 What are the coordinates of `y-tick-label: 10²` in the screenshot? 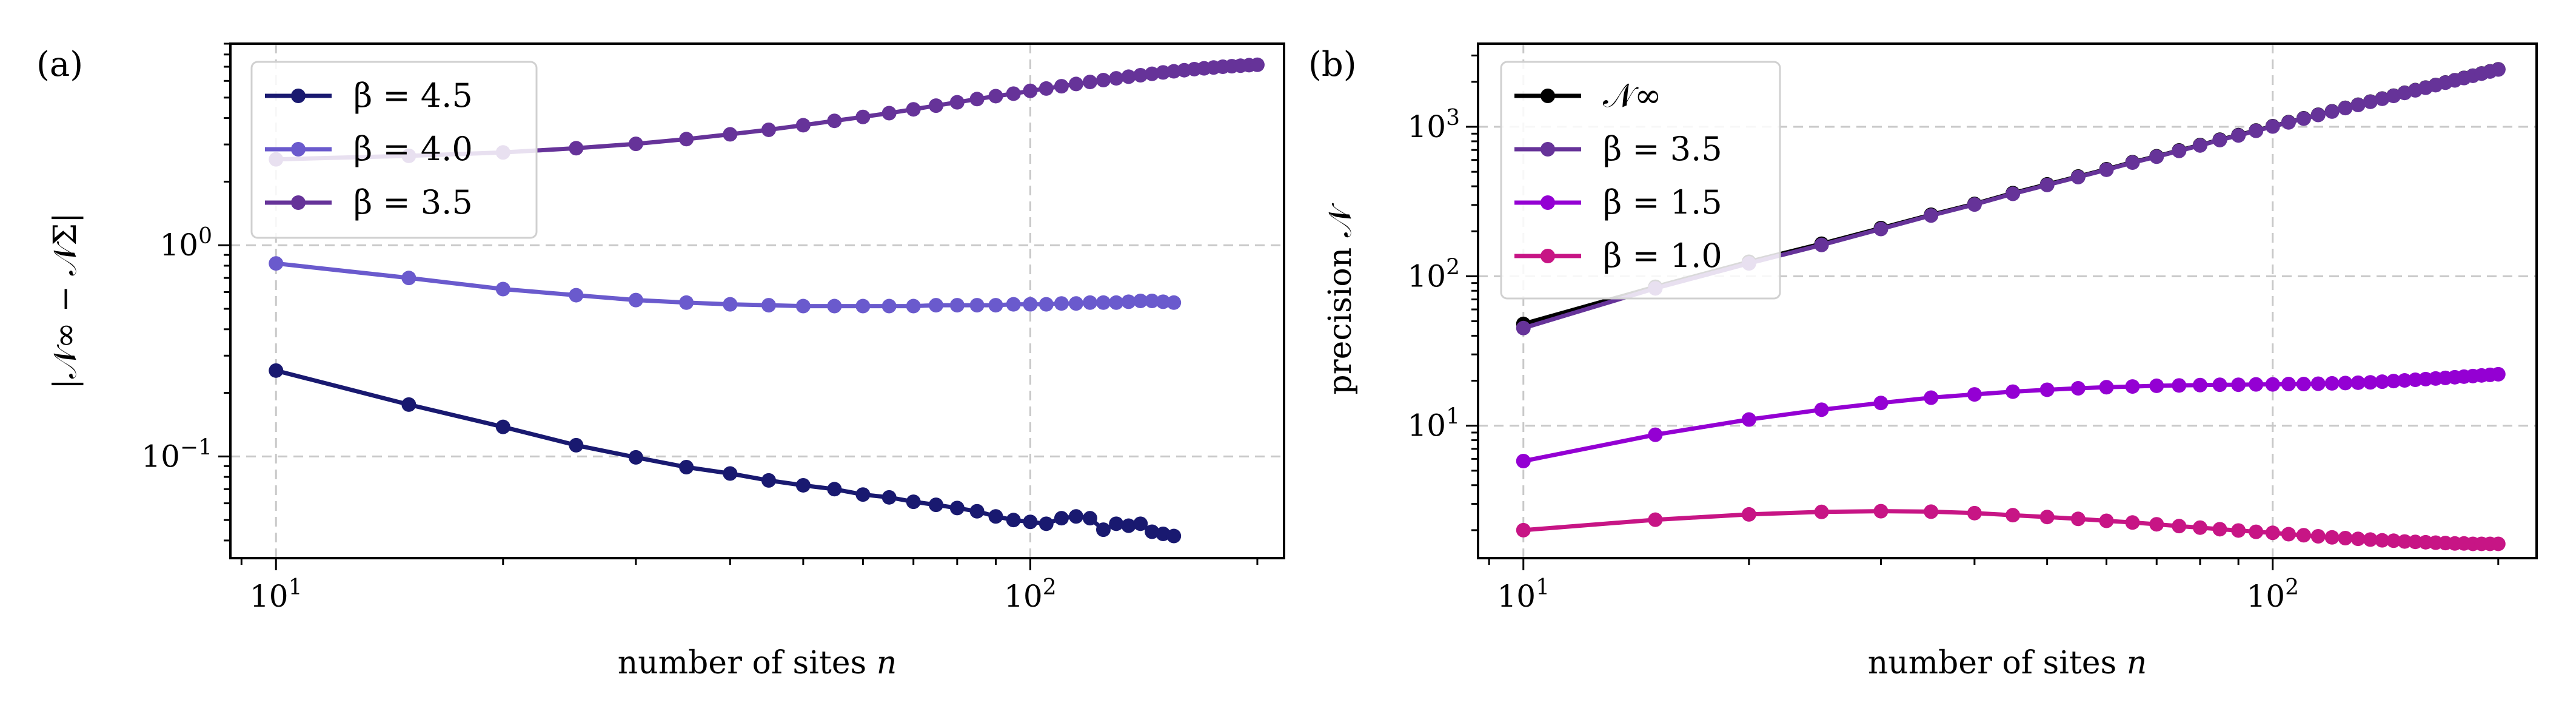 It's located at (1433, 274).